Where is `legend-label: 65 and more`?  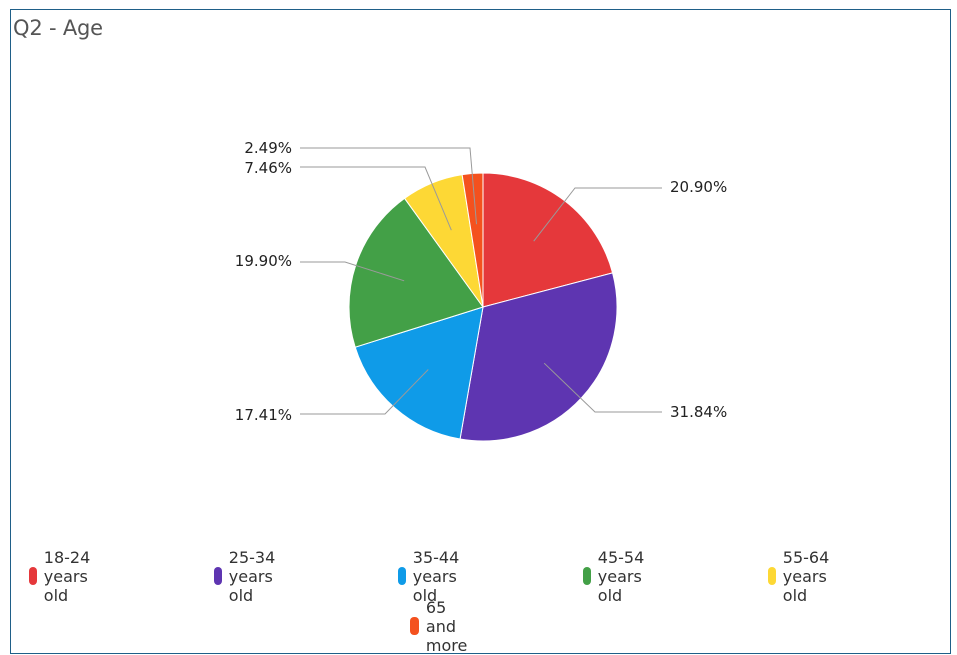
legend-label: 65 and more is located at coordinates (446, 626).